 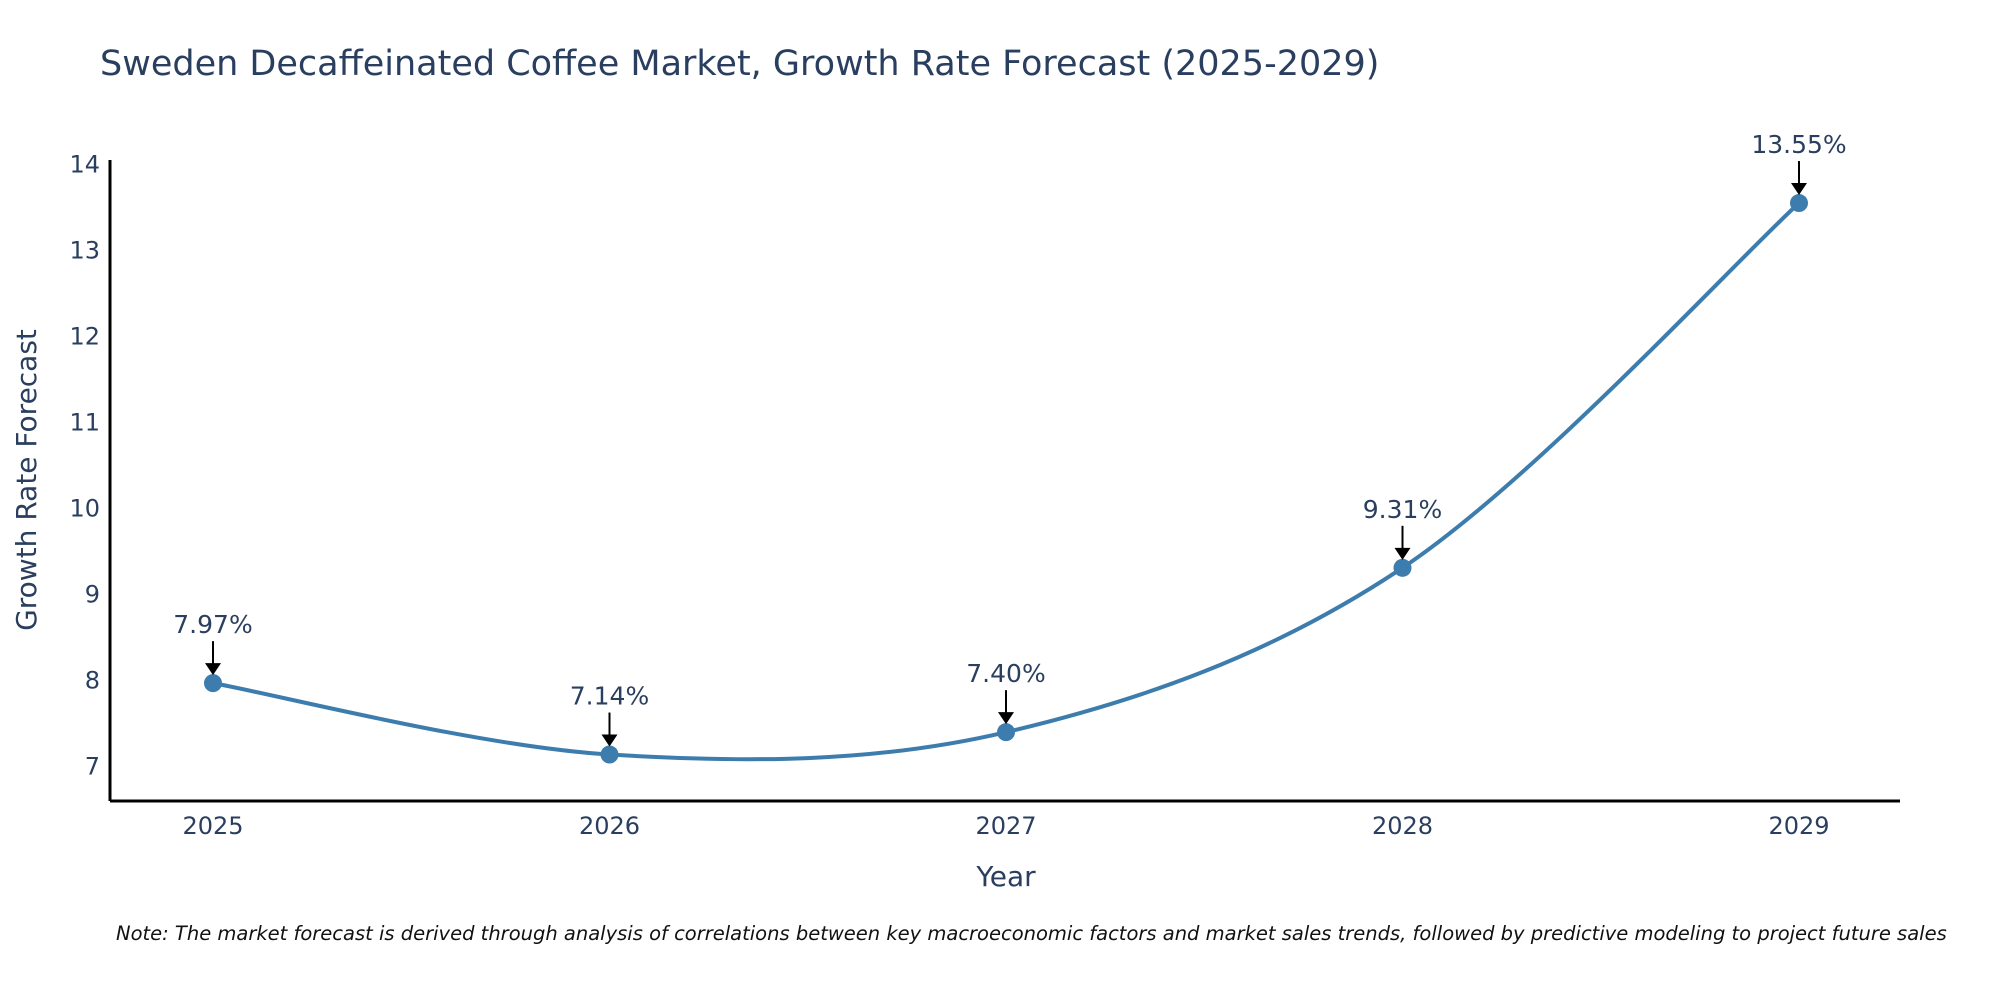 What do you see at coordinates (1402, 567) in the screenshot?
I see `data-point-2028` at bounding box center [1402, 567].